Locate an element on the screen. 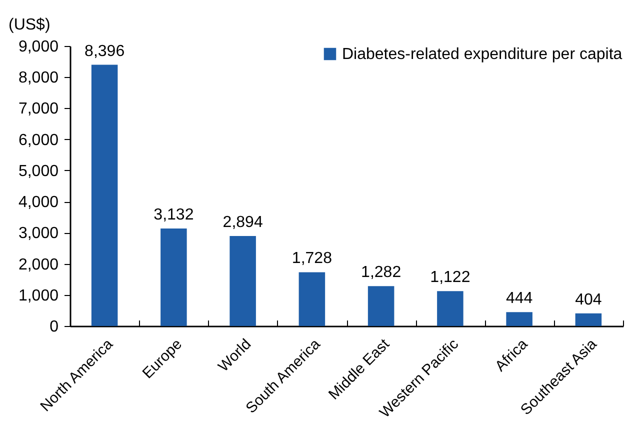  legend-label: Diabetes-related expenditure per capita is located at coordinates (482, 54).